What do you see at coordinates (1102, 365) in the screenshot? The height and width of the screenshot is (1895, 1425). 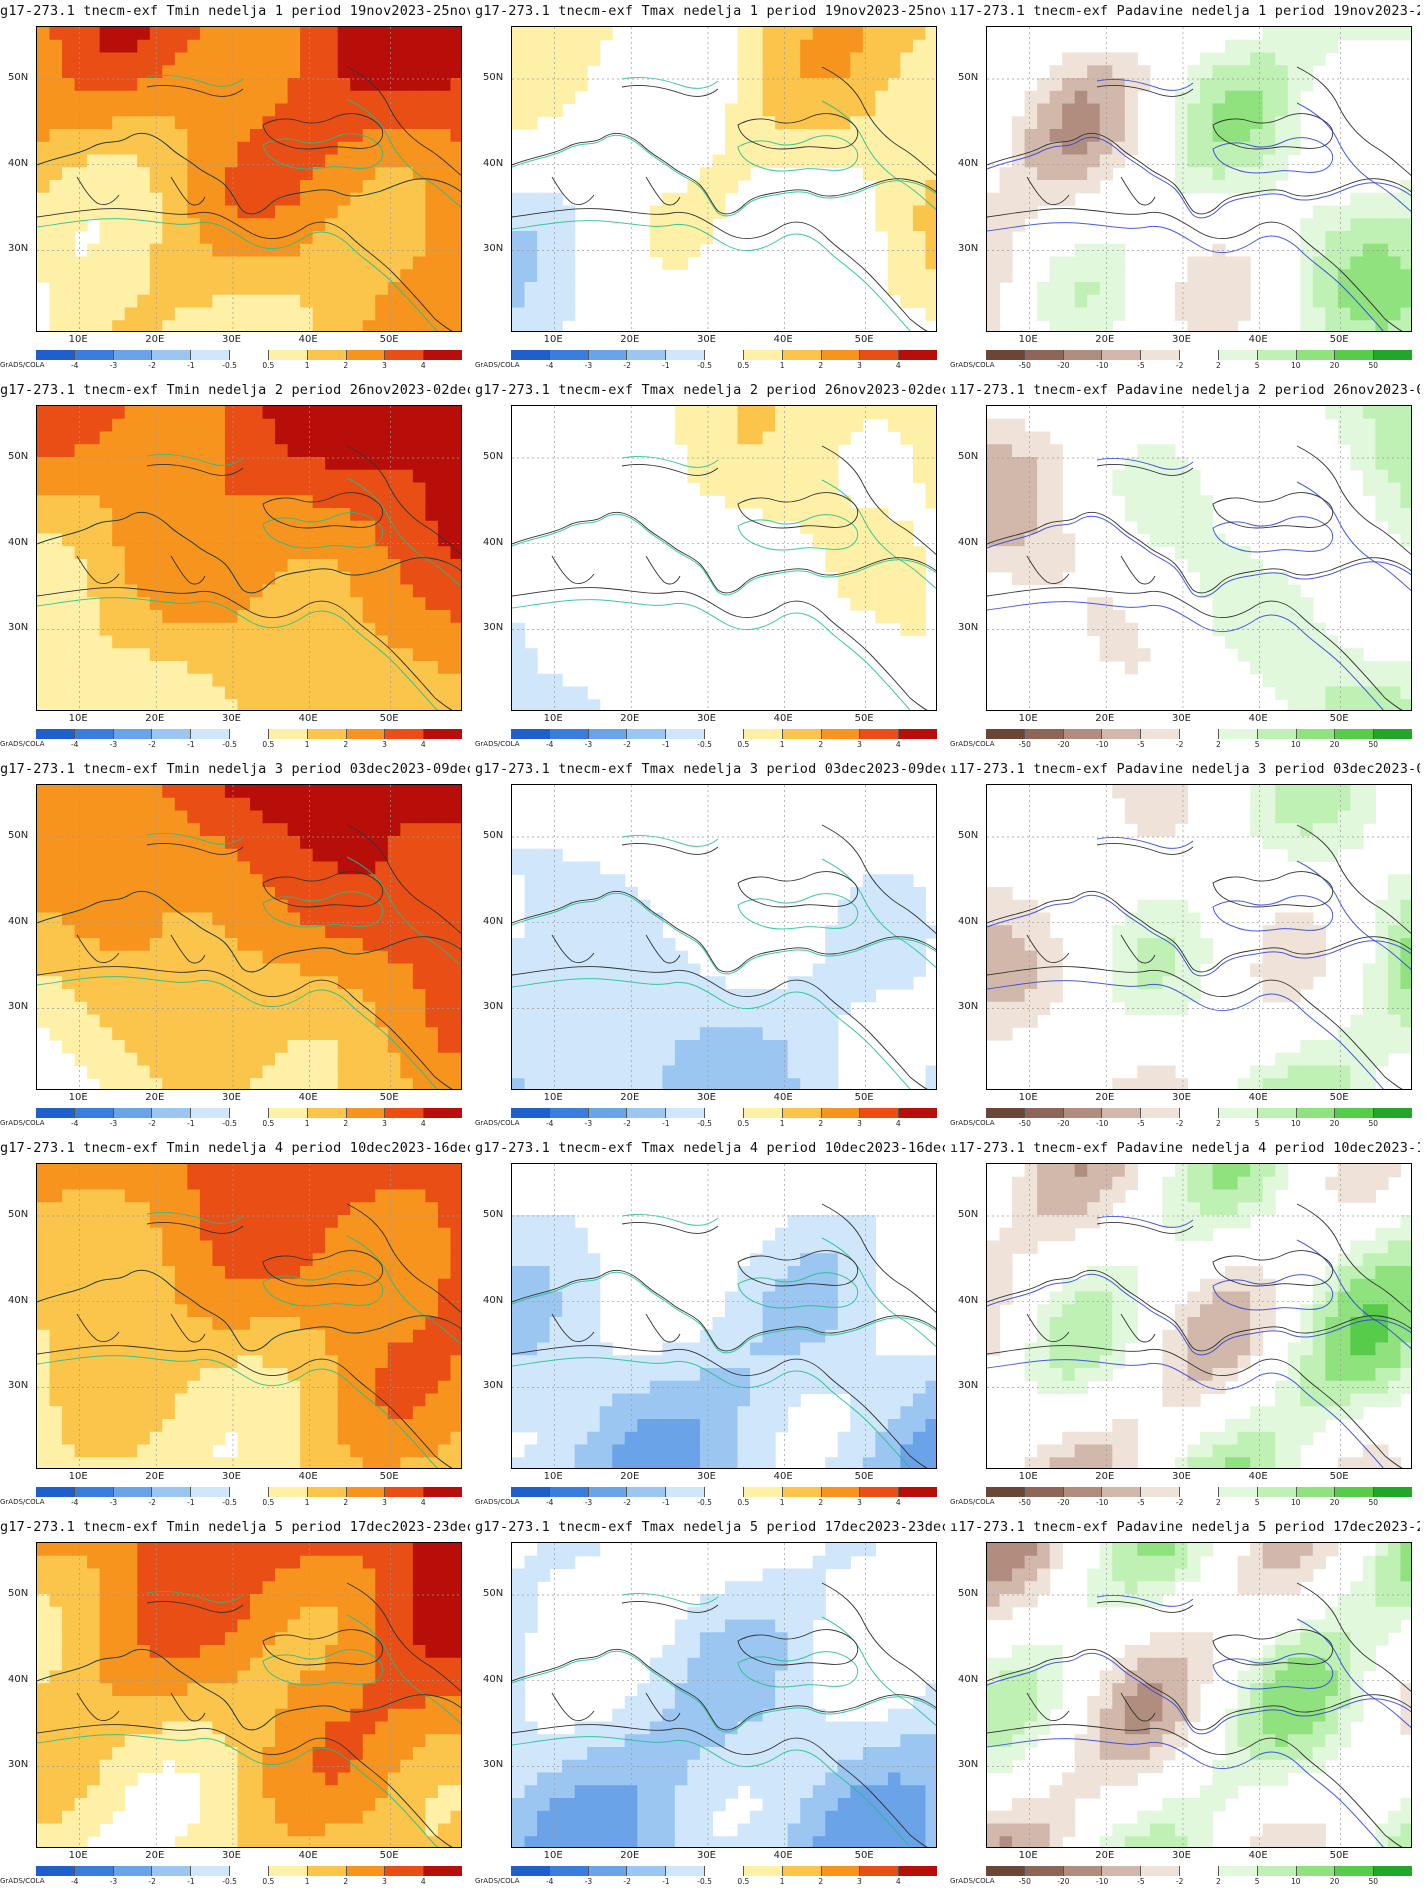 I see `color-bar-tick-label: -10` at bounding box center [1102, 365].